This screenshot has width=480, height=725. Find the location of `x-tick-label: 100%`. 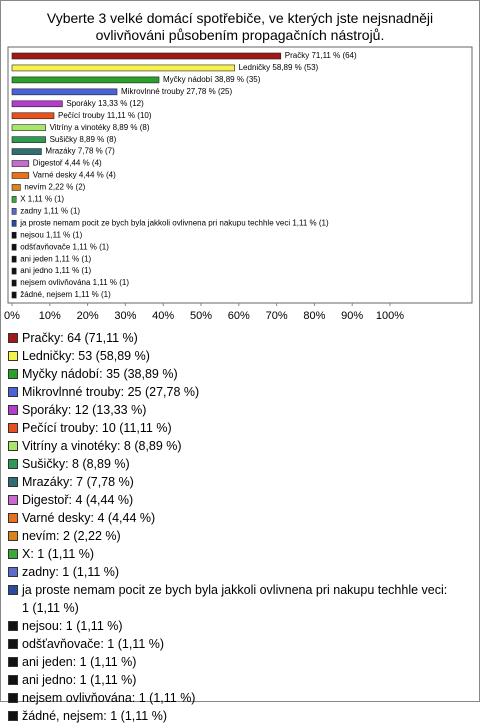

x-tick-label: 100% is located at coordinates (390, 316).